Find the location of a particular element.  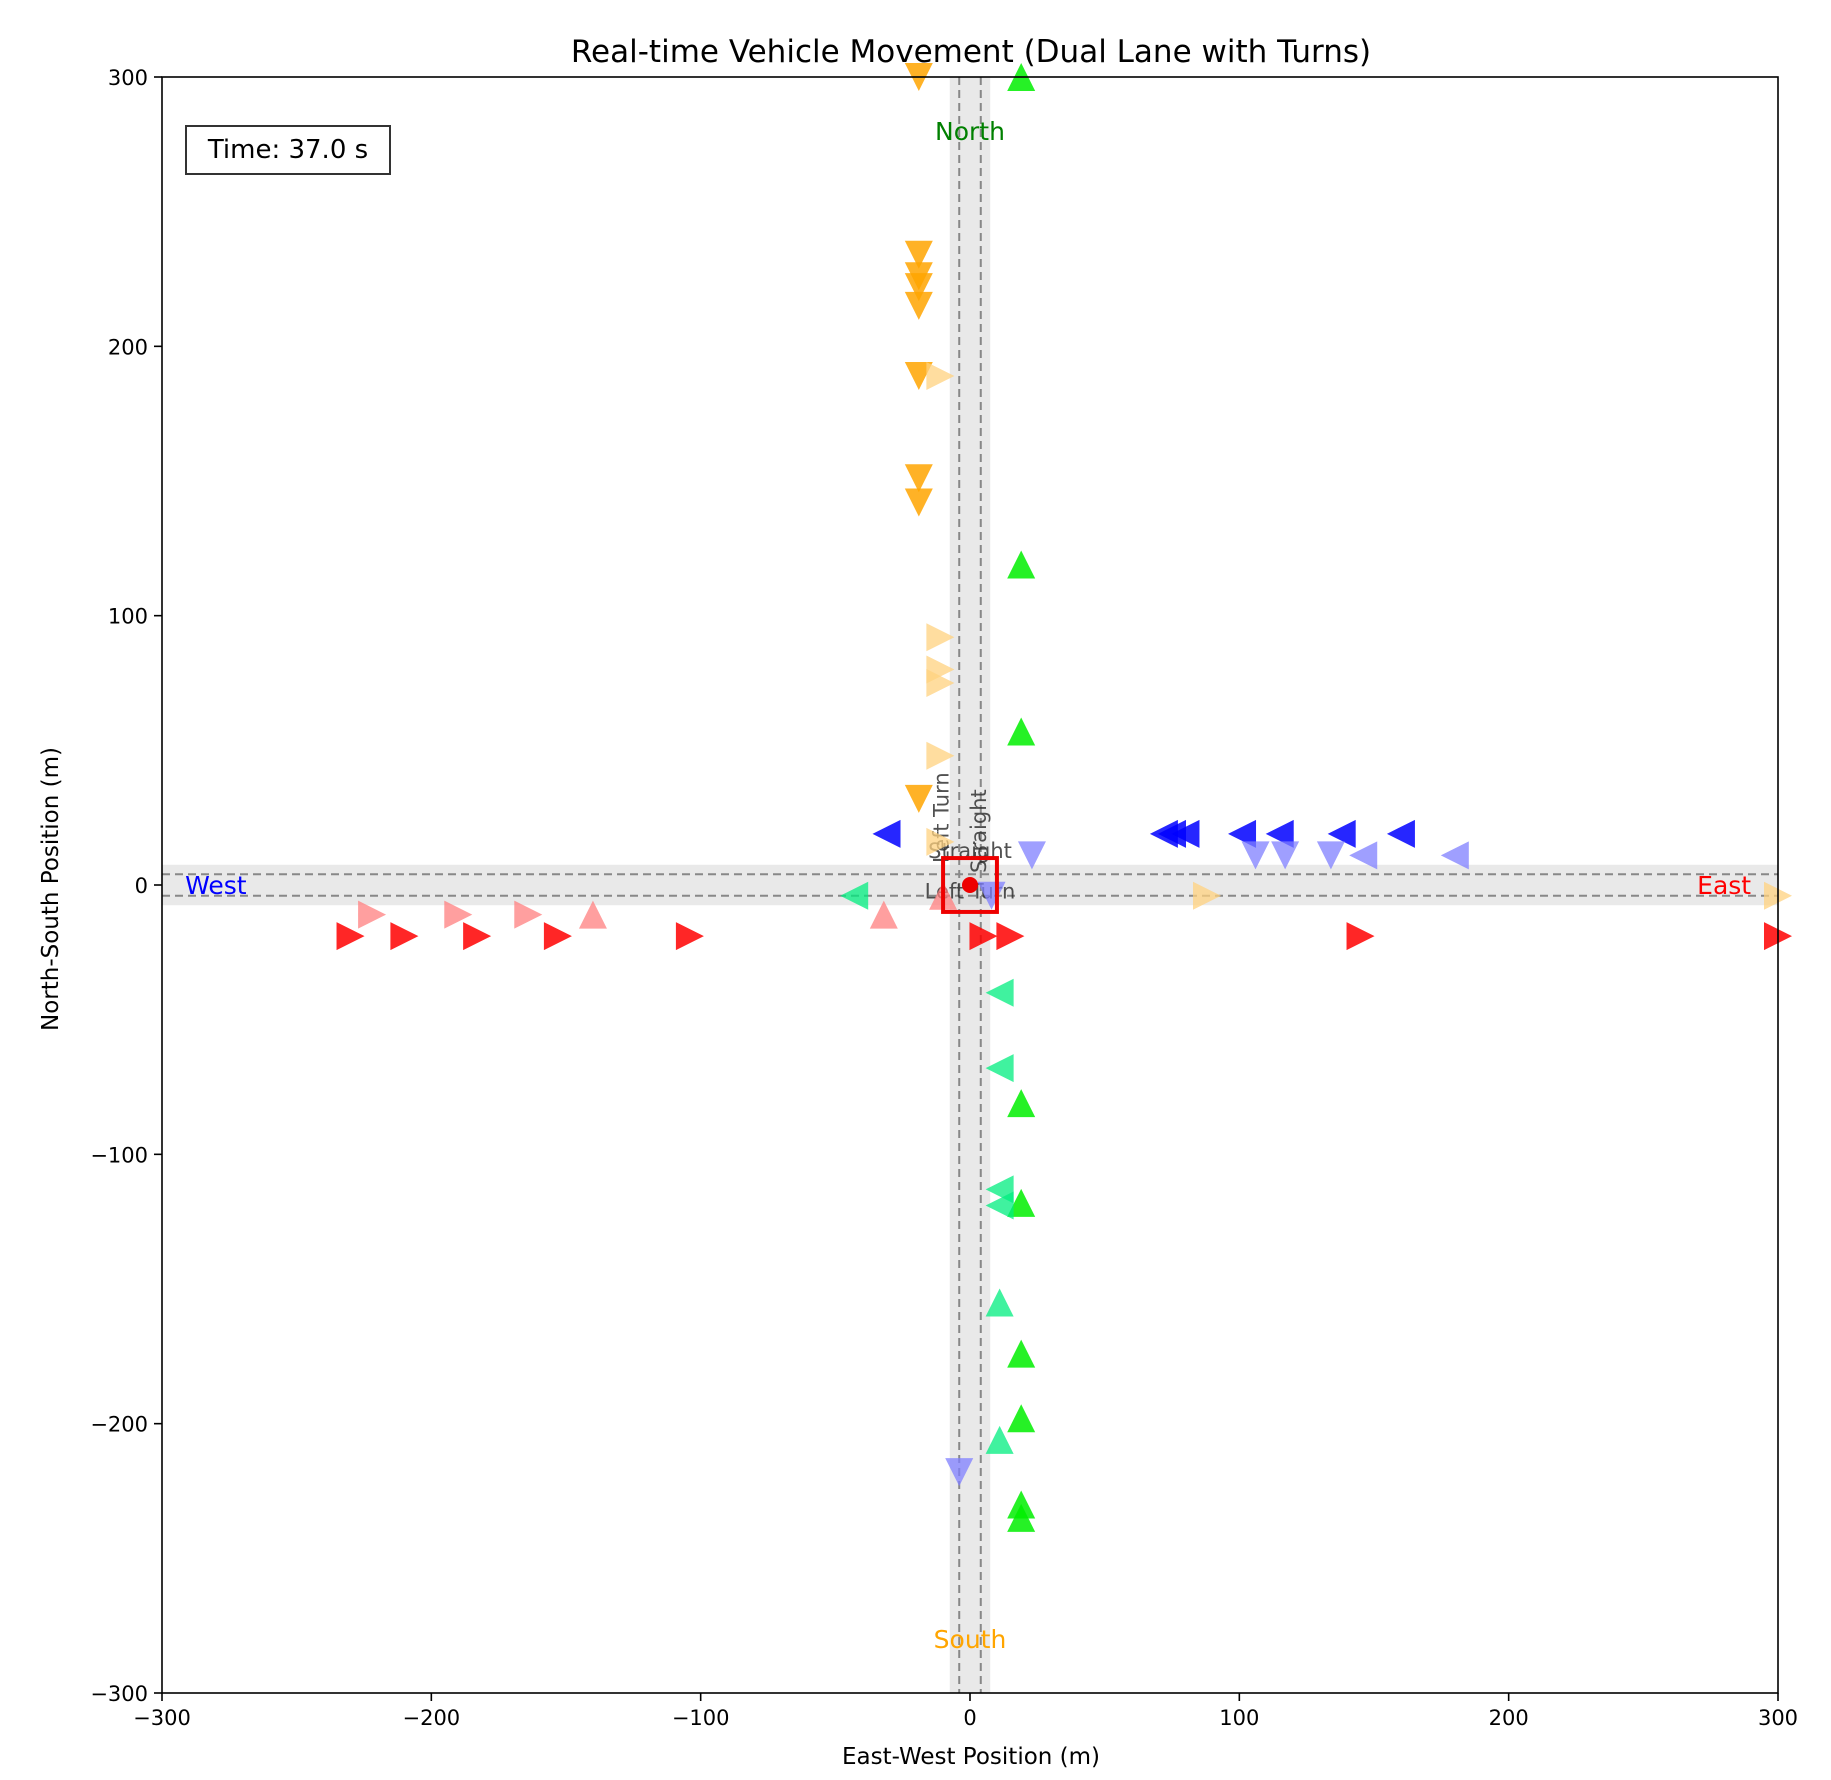

direction-label: West is located at coordinates (216, 885).